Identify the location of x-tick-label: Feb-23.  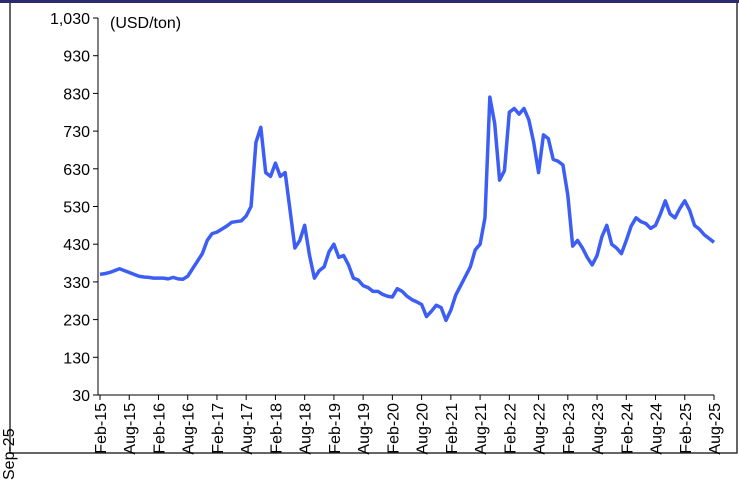
(569, 428).